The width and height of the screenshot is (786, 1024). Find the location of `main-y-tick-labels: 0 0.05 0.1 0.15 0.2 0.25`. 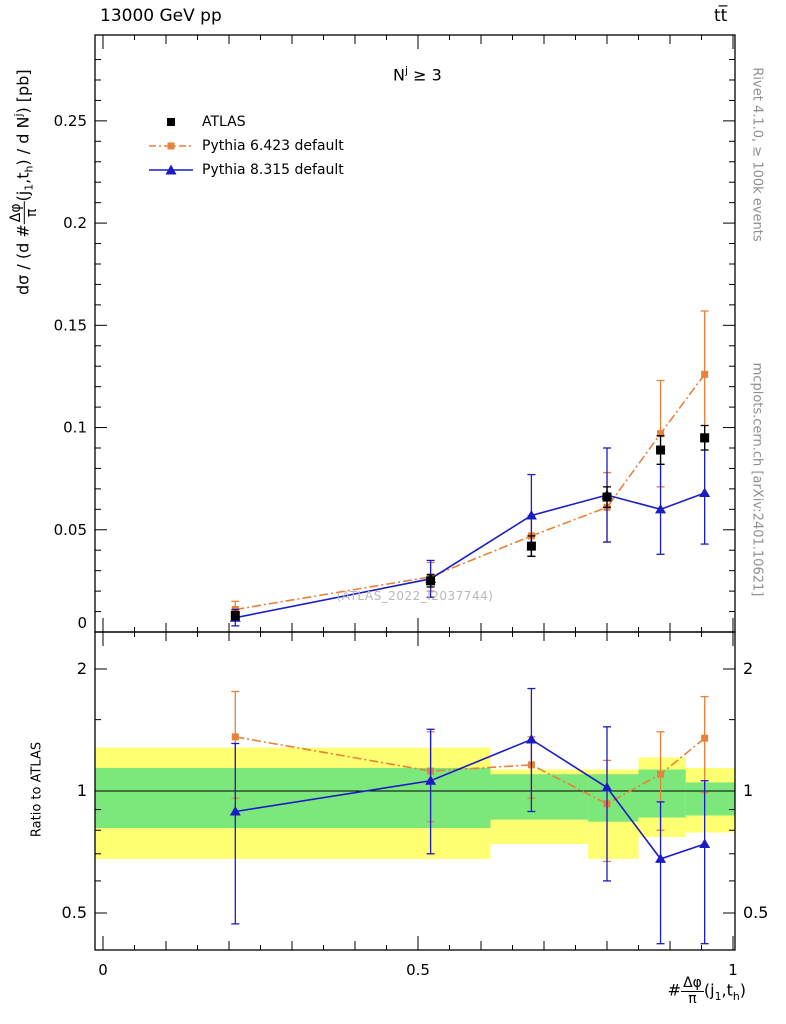

main-y-tick-labels: 0 0.05 0.1 0.15 0.2 0.25 is located at coordinates (70, 372).